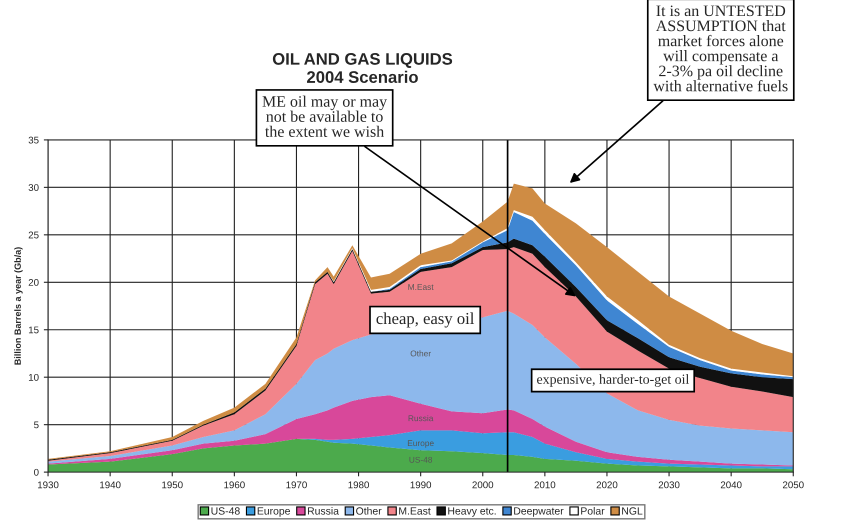 This screenshot has height=524, width=843. I want to click on x-tick-label: 1950, so click(172, 484).